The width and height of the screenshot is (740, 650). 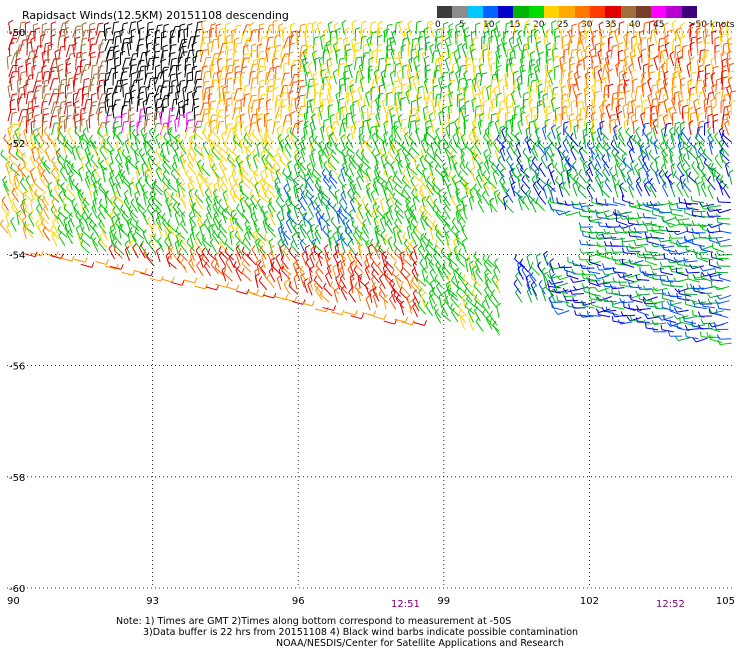 I want to click on legend-label-5: 25, so click(x=563, y=25).